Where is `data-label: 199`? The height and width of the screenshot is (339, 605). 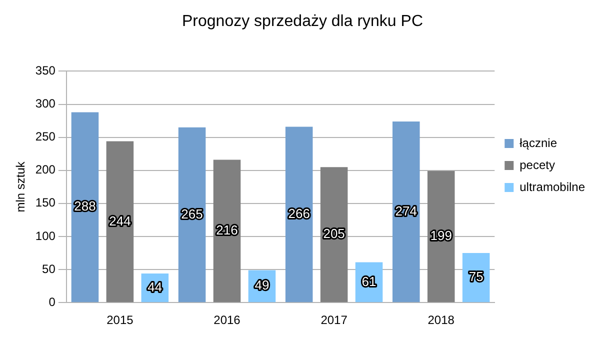
data-label: 199 is located at coordinates (441, 236).